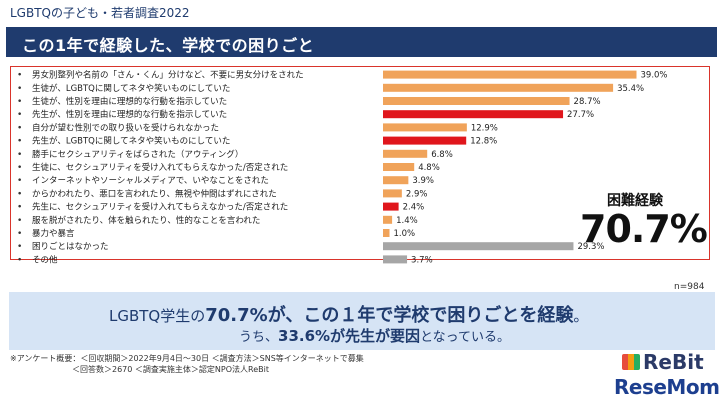 The image size is (723, 410). Describe the element at coordinates (53, 233) in the screenshot. I see `category-label: 暴力や暴言` at that location.